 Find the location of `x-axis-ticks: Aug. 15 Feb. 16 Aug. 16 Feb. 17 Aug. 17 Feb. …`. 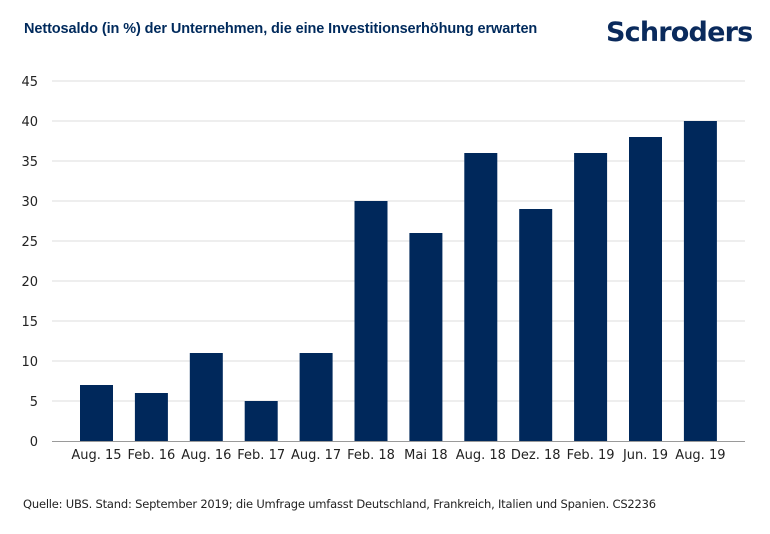

x-axis-ticks: Aug. 15 Feb. 16 Aug. 16 Feb. 17 Aug. 17 Feb. … is located at coordinates (398, 455).